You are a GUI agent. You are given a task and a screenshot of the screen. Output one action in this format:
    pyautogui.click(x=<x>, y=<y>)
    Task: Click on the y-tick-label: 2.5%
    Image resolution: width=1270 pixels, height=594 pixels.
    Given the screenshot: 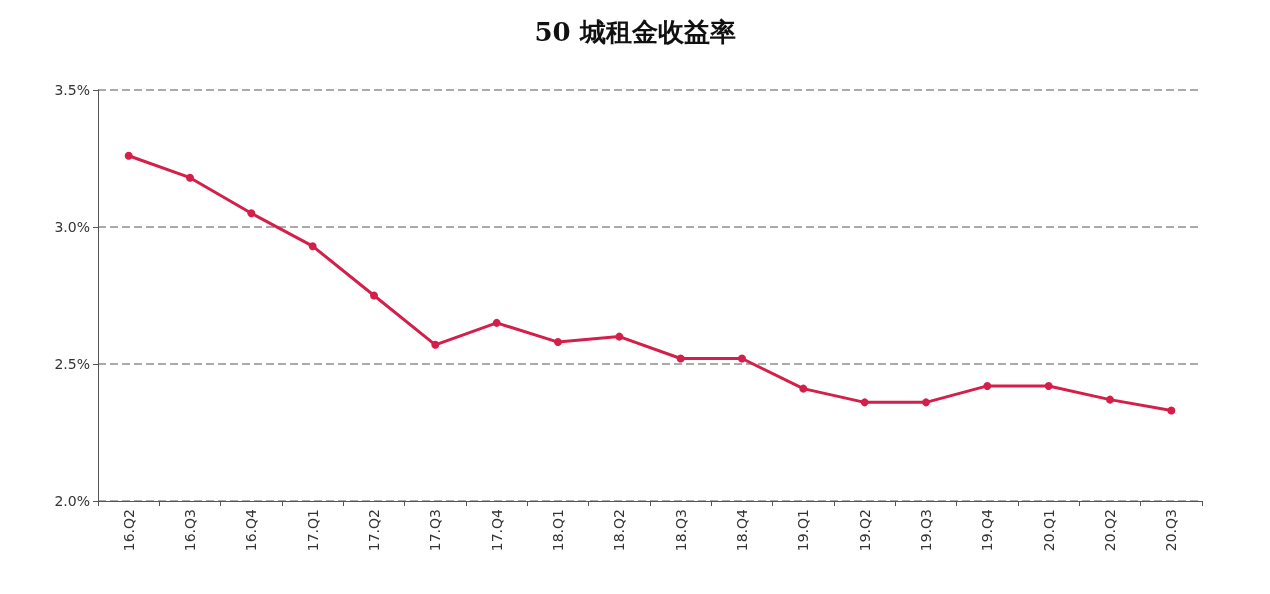 What is the action you would take?
    pyautogui.click(x=72, y=364)
    